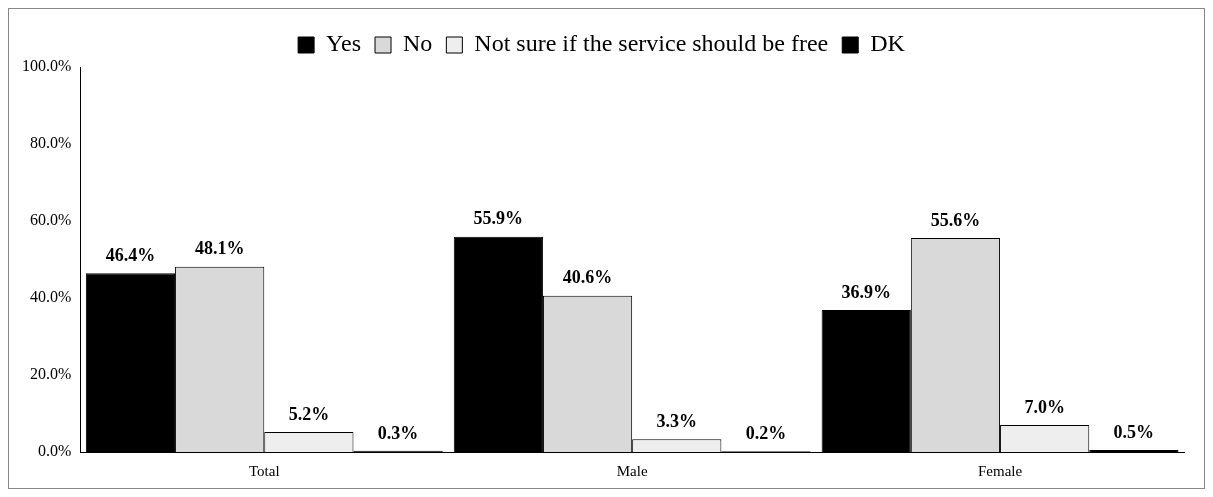 The width and height of the screenshot is (1213, 497). Describe the element at coordinates (587, 277) in the screenshot. I see `data-label: 40.6%` at that location.